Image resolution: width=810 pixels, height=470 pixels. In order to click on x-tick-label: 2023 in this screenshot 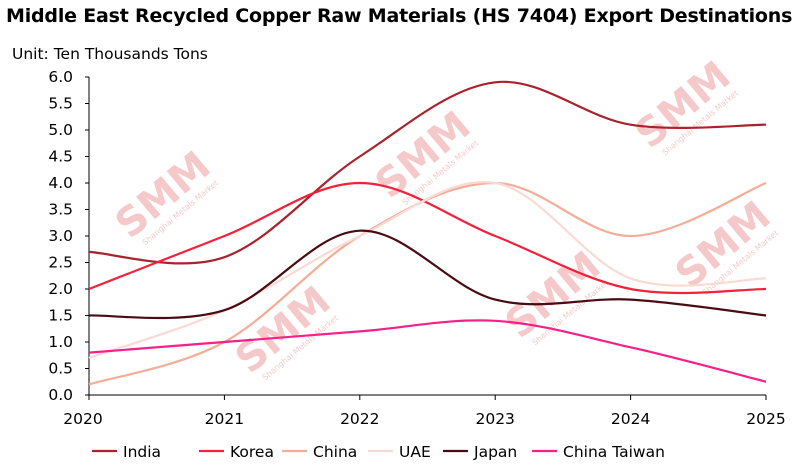, I will do `click(494, 419)`.